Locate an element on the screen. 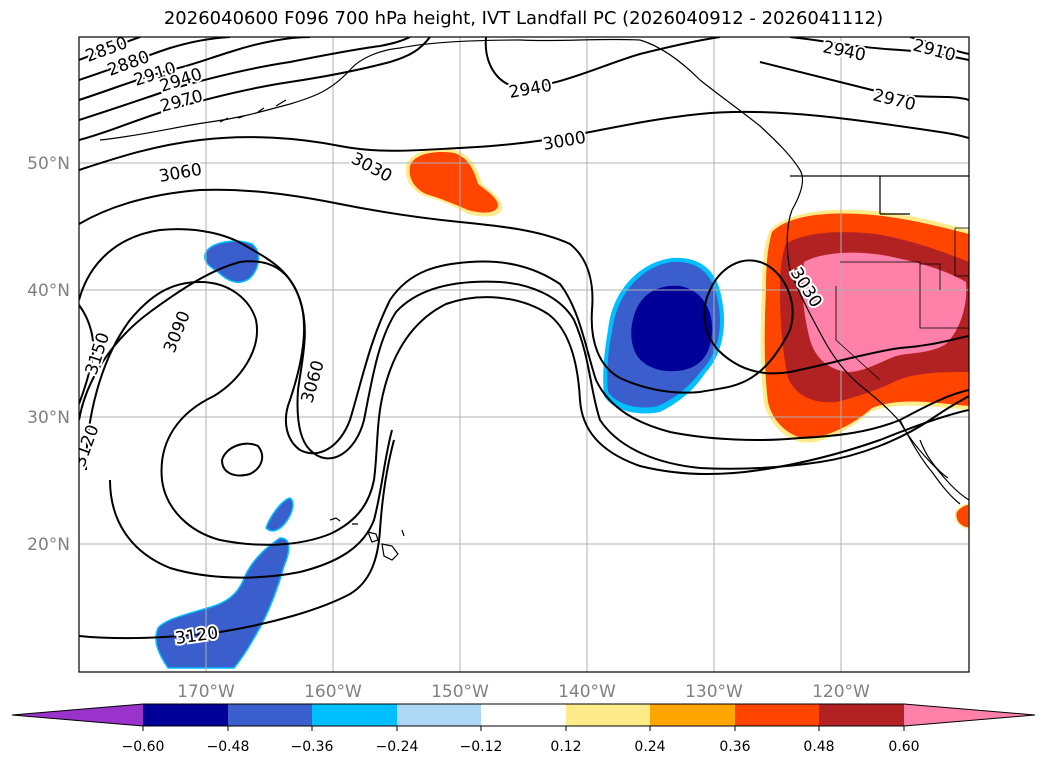 The width and height of the screenshot is (1047, 765). contour-2940-west is located at coordinates (245, 79).